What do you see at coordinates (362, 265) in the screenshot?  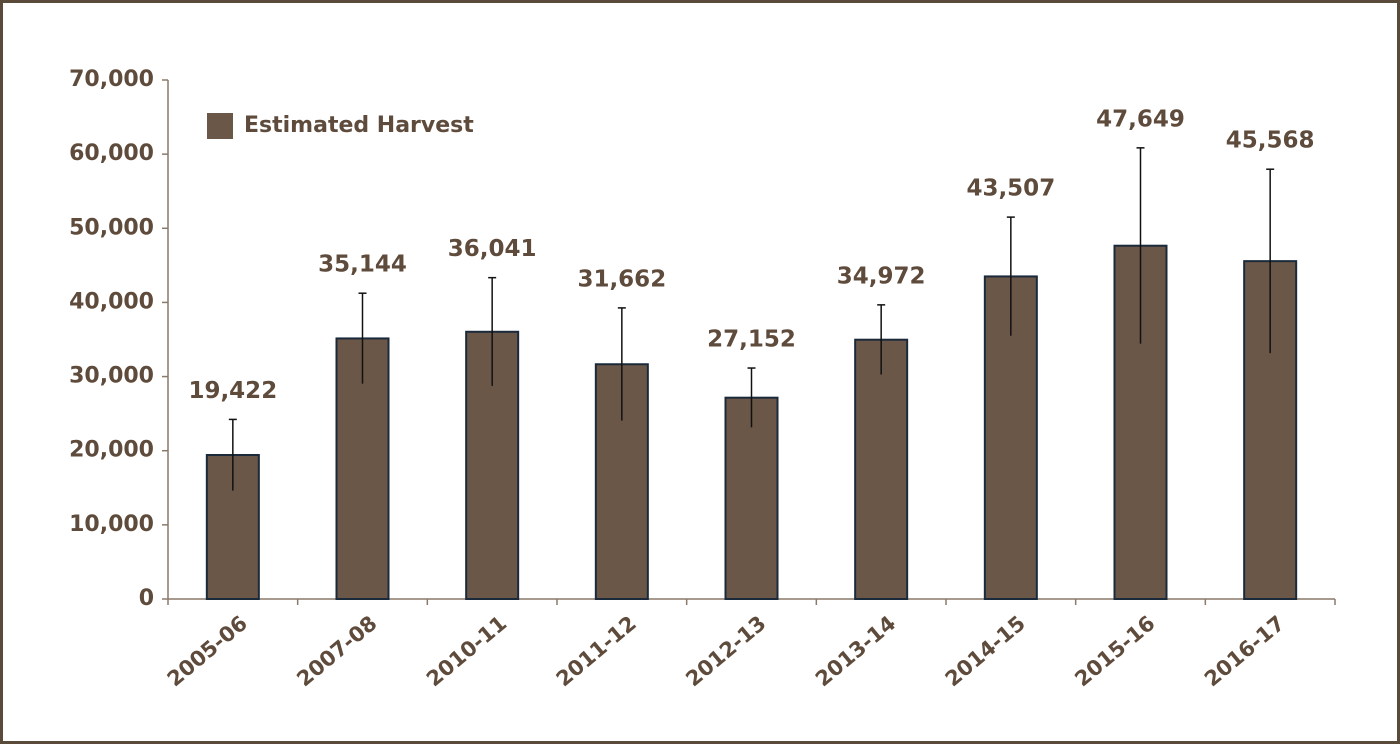 I see `data-label: 35,144` at bounding box center [362, 265].